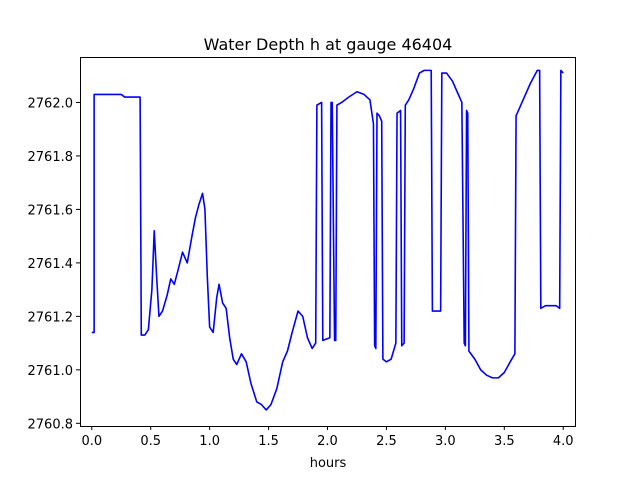 This screenshot has height=480, width=640. What do you see at coordinates (445, 441) in the screenshot?
I see `x-tick-label: 3.0` at bounding box center [445, 441].